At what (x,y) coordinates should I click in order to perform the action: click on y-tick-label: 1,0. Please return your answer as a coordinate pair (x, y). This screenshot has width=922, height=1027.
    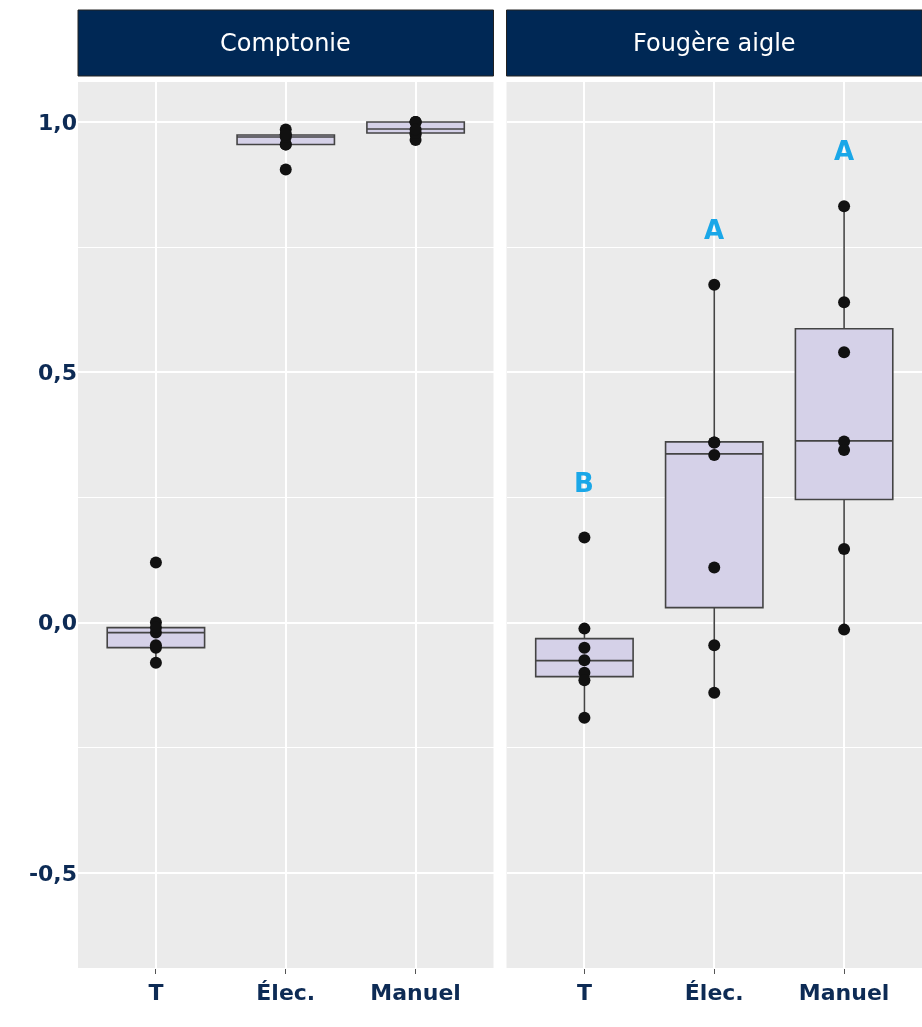
    Looking at the image, I should click on (57, 122).